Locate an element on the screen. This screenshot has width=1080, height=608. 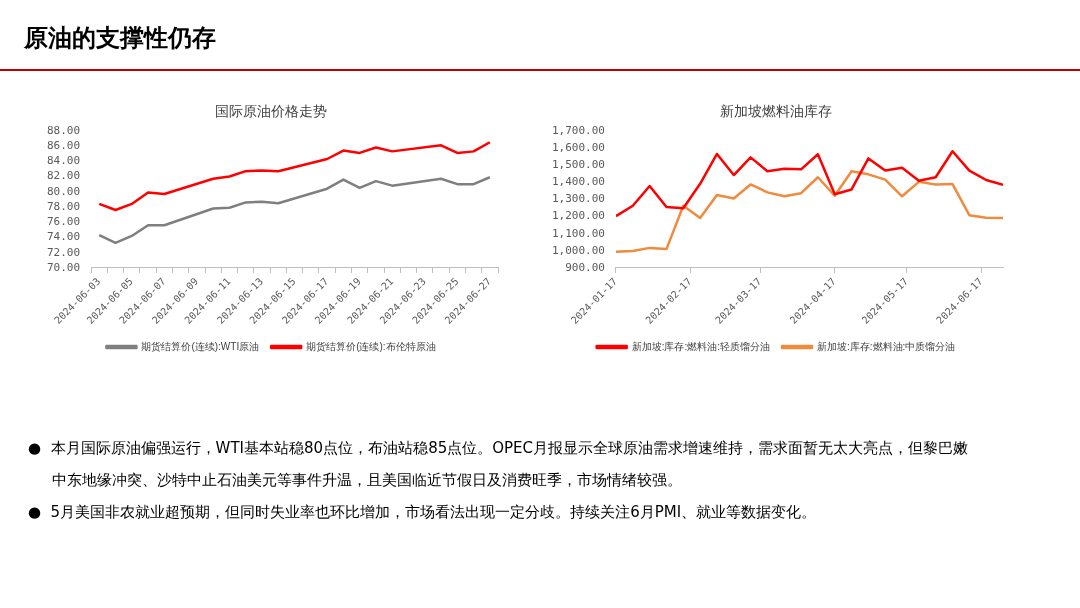
text: 原油的支撑性仍存 is located at coordinates (120, 38).